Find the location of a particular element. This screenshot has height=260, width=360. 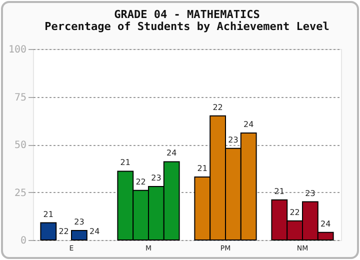

series-label: 22 is located at coordinates (141, 181).